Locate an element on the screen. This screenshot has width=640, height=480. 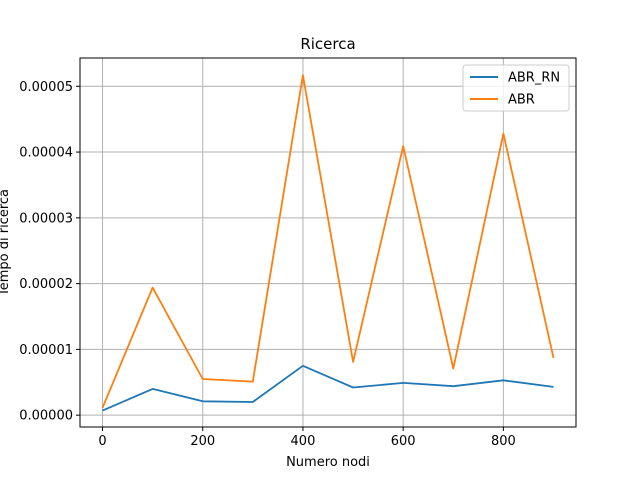
chart-title: Ricerca is located at coordinates (327, 44).